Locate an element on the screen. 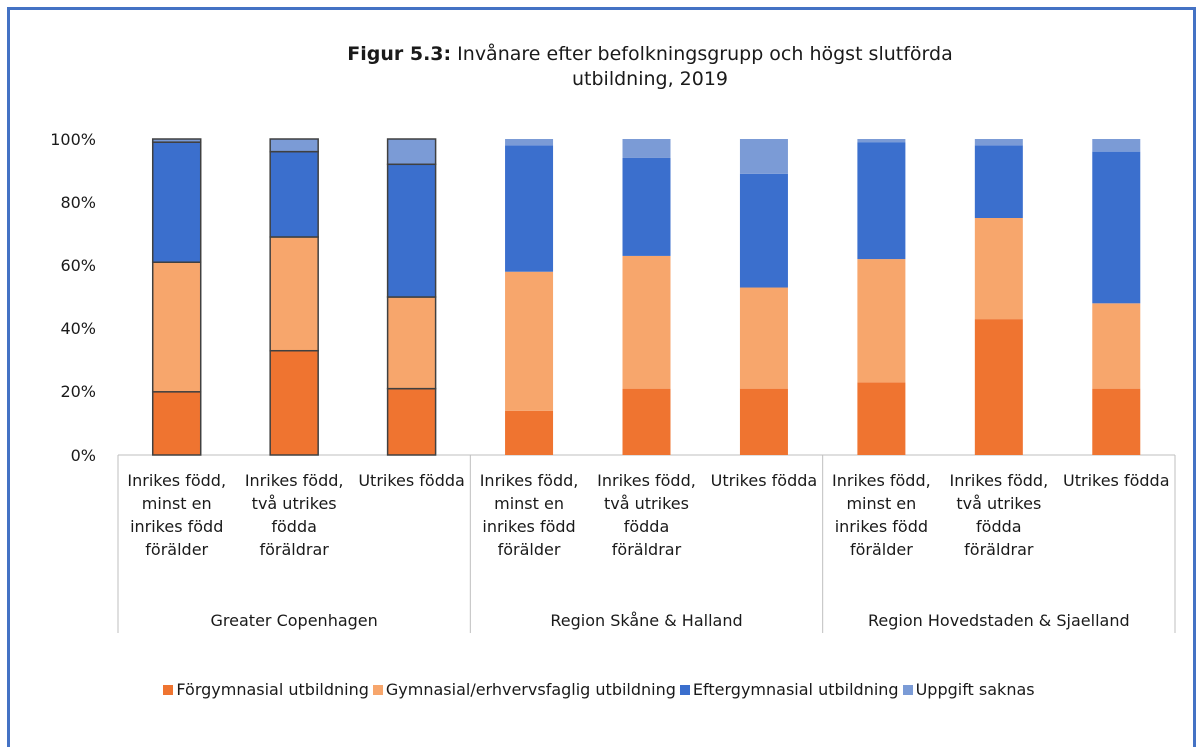  y-tick-label: 40% is located at coordinates (78, 329).